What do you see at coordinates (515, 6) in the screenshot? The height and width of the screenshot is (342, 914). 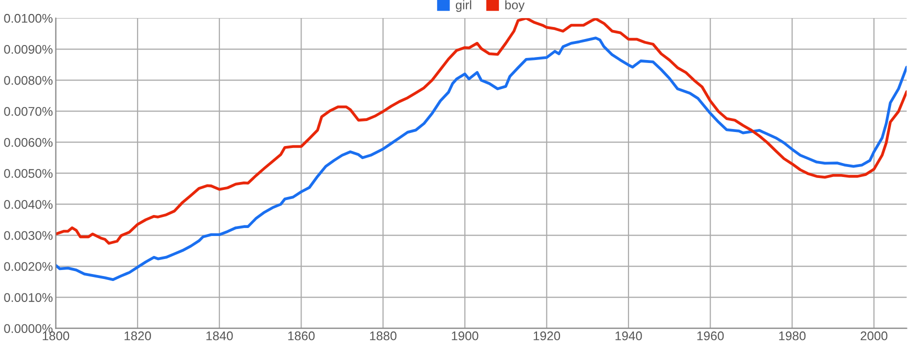 I see `legend-label: boy` at bounding box center [515, 6].